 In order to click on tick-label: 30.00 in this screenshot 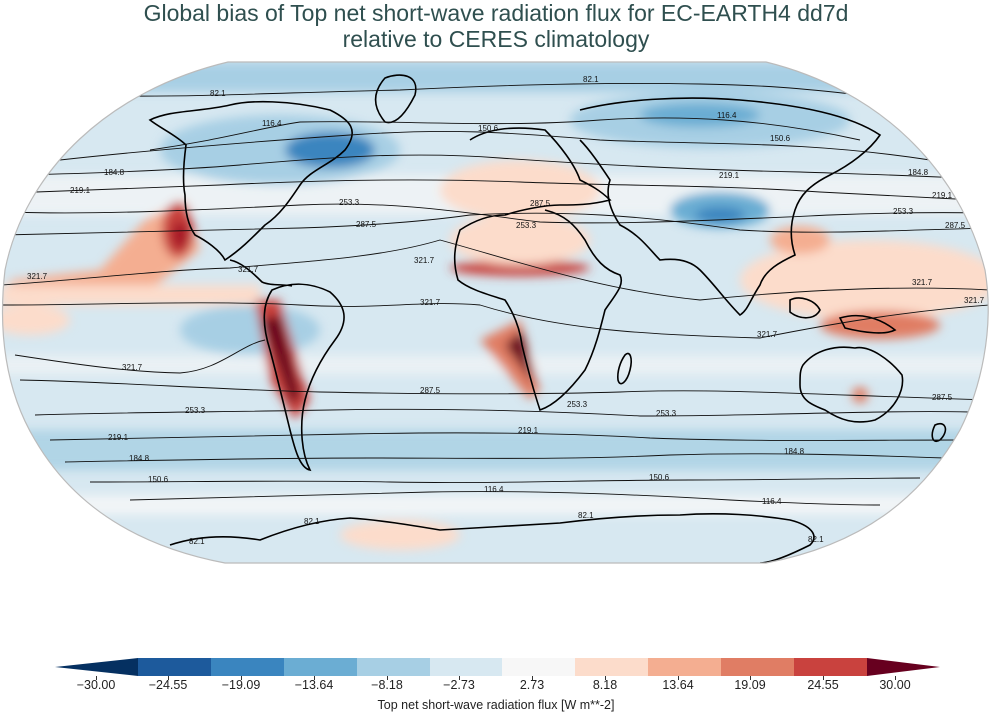, I will do `click(895, 685)`.